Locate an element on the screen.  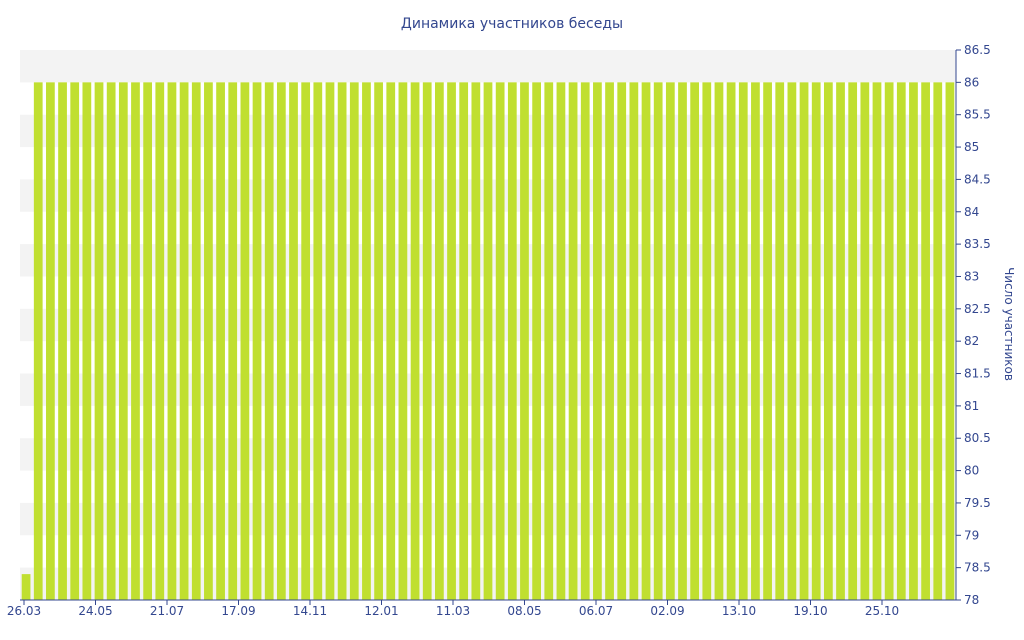
x-tick-label: 25.10 is located at coordinates (882, 611).